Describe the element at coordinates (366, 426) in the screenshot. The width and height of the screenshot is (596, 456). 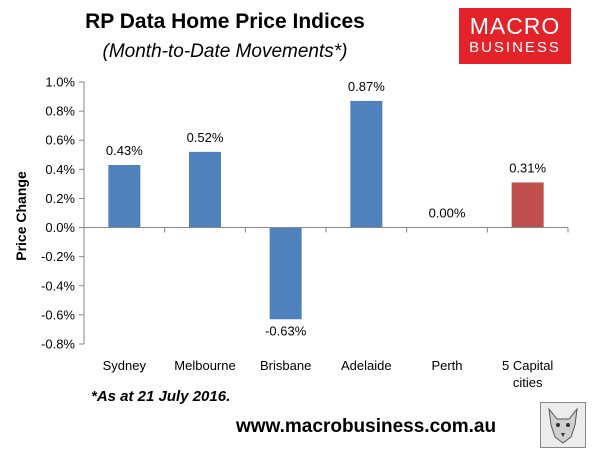
I see `website-url: www.macrobusiness.com.au` at that location.